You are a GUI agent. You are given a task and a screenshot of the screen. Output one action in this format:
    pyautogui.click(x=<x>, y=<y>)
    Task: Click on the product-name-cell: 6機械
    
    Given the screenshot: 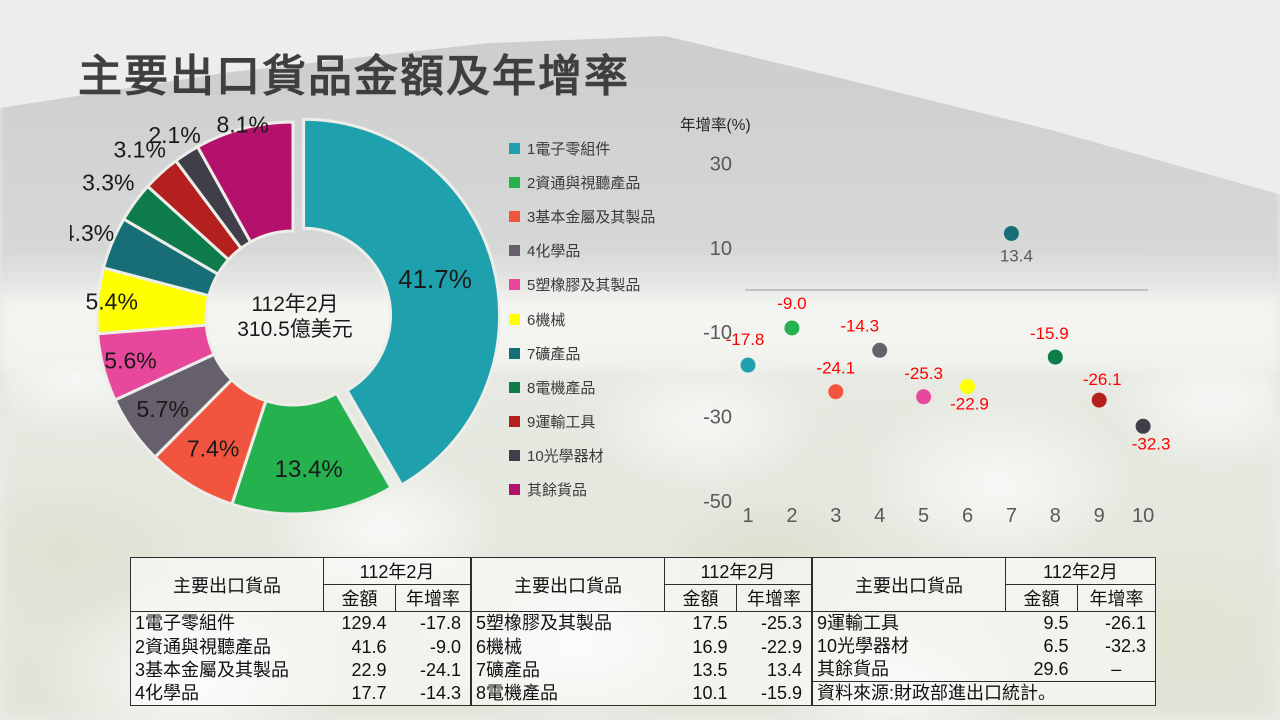 What is the action you would take?
    pyautogui.click(x=499, y=646)
    